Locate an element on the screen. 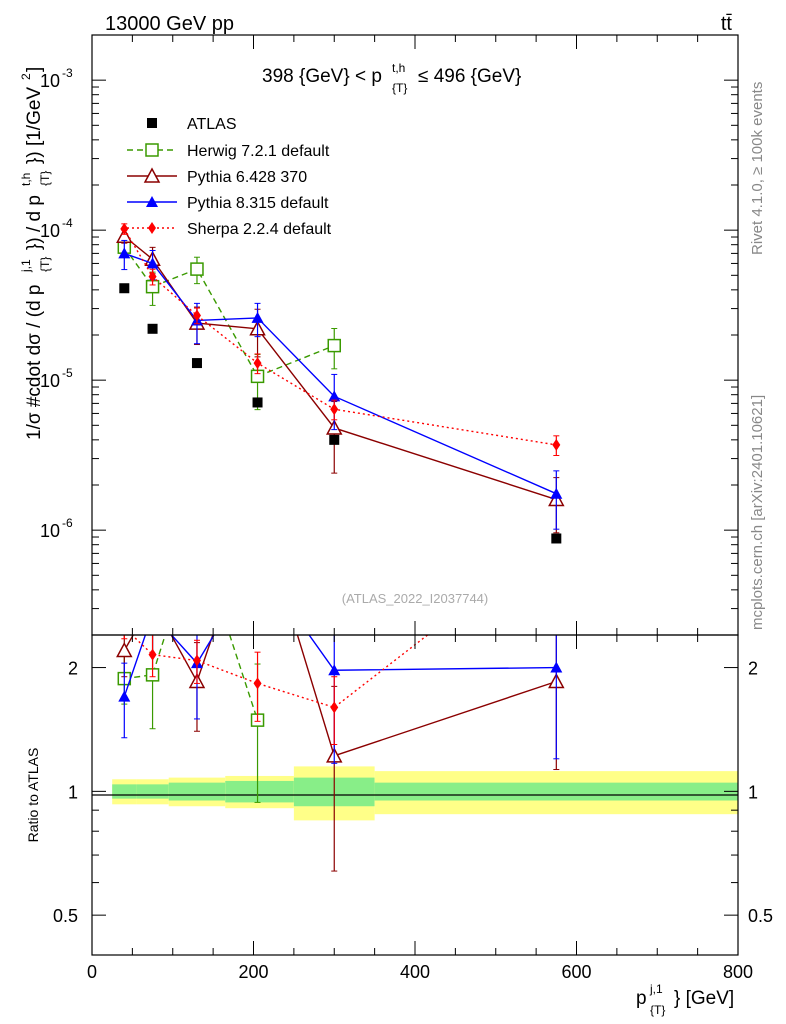  ratio-uncertainty-bands is located at coordinates (425, 793).